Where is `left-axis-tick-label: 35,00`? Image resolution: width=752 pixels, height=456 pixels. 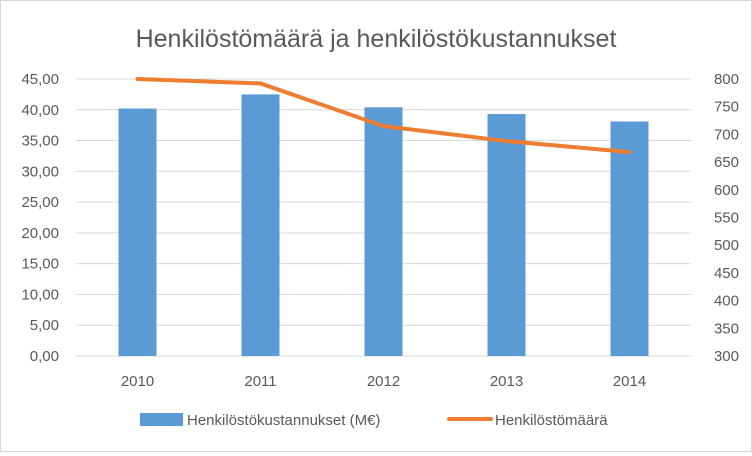
left-axis-tick-label: 35,00 is located at coordinates (40, 141).